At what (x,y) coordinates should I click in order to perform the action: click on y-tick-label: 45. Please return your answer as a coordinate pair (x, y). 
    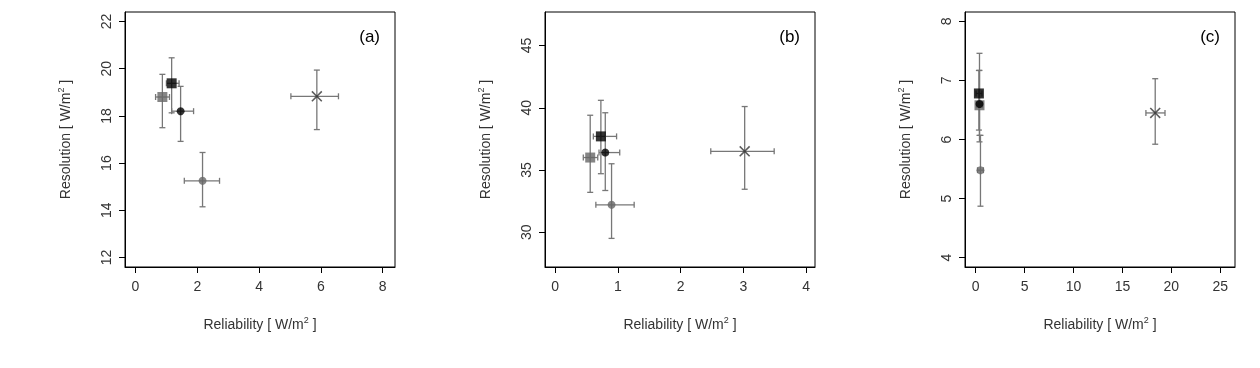
    Looking at the image, I should click on (526, 45).